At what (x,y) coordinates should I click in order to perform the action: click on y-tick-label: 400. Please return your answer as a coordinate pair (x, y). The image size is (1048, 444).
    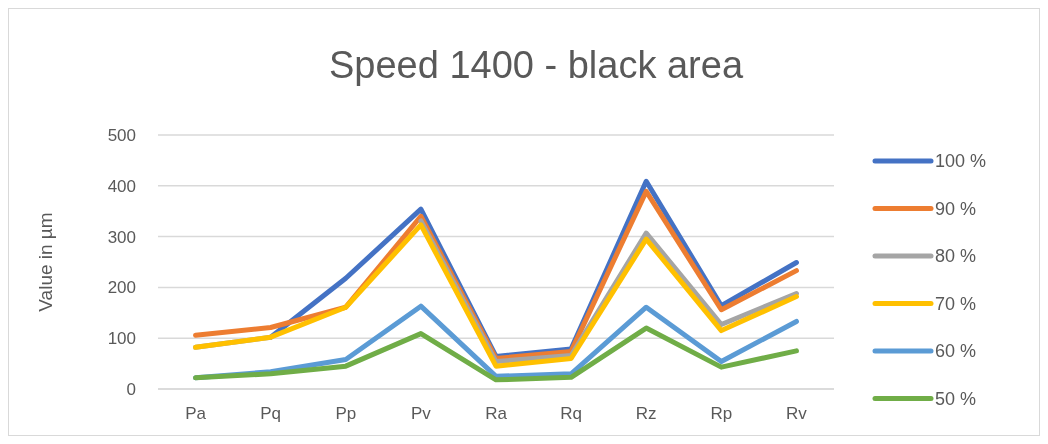
    Looking at the image, I should click on (121, 186).